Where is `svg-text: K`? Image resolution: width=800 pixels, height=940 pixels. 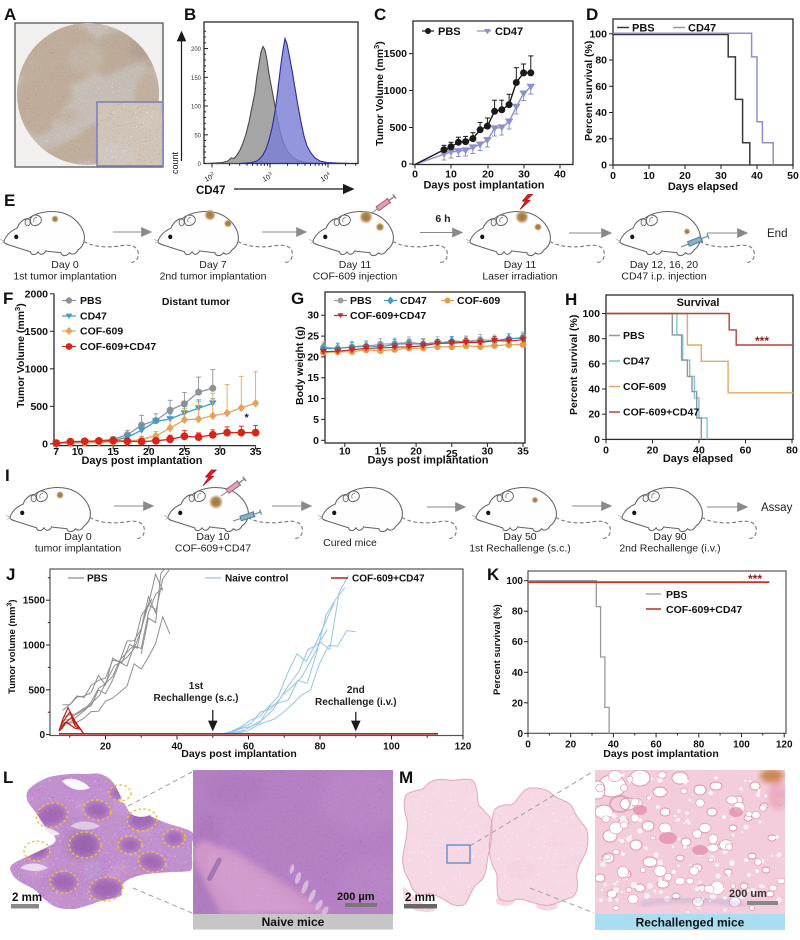
svg-text: K is located at coordinates (493, 574).